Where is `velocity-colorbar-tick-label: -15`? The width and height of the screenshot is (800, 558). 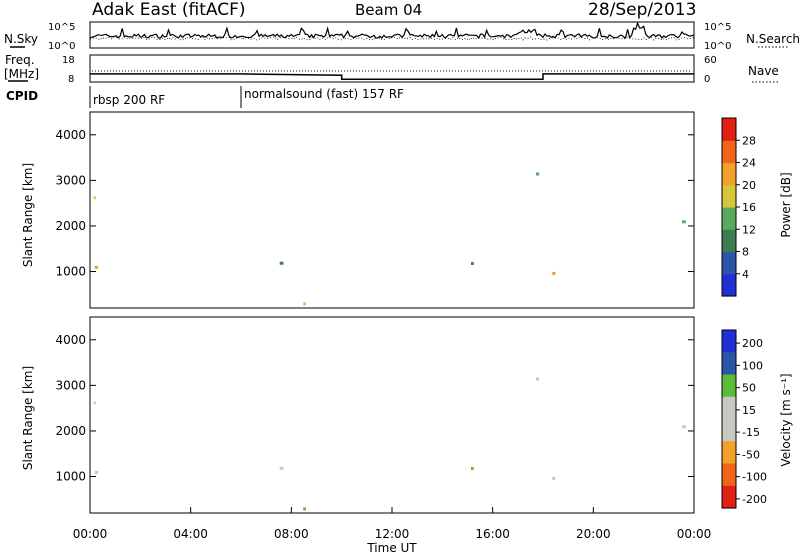 velocity-colorbar-tick-label: -15 is located at coordinates (751, 432).